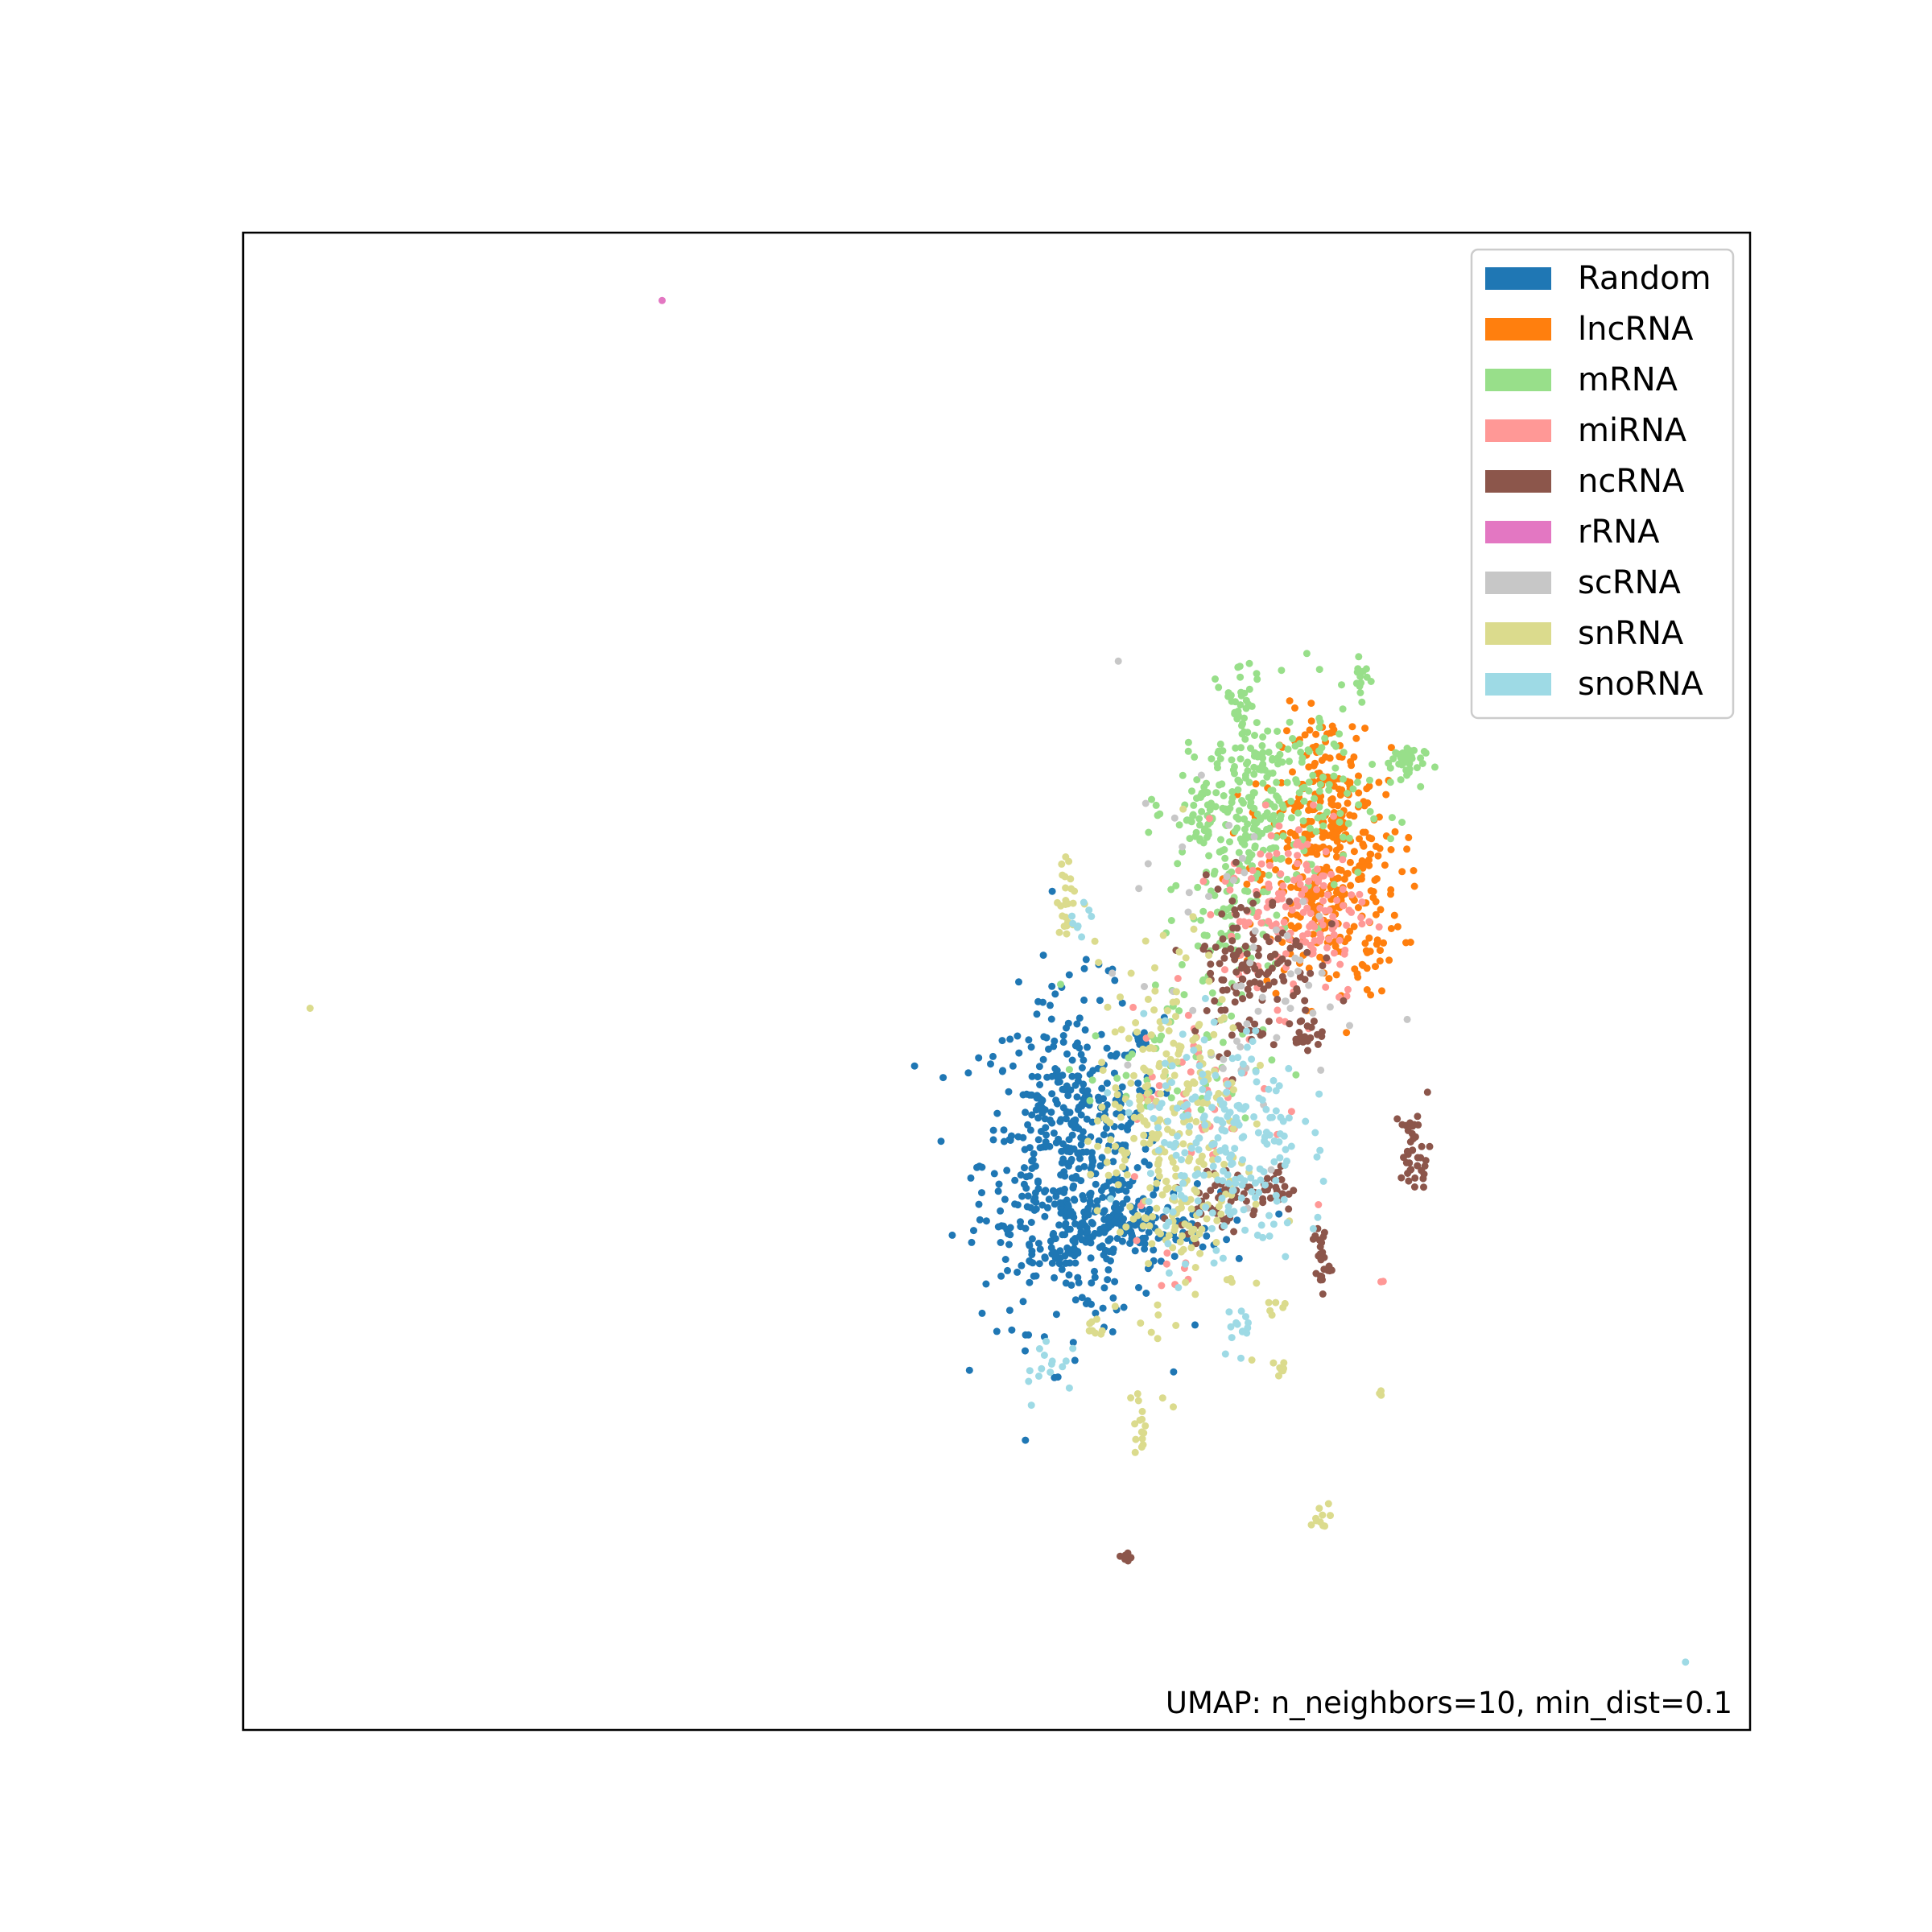 Image resolution: width=1932 pixels, height=1932 pixels. What do you see at coordinates (1357, 1282) in the screenshot?
I see `series-snorna` at bounding box center [1357, 1282].